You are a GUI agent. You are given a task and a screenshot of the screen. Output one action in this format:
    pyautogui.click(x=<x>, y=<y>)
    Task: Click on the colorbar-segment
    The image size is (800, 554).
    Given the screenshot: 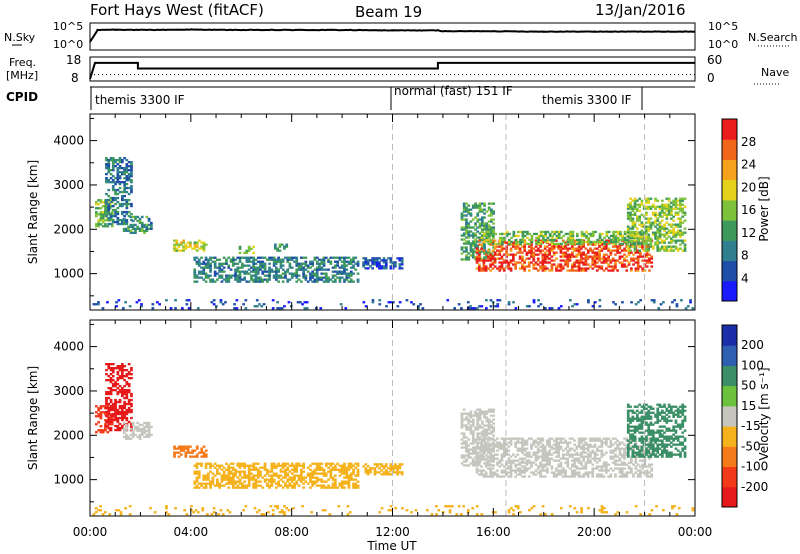 What is the action you would take?
    pyautogui.click(x=729, y=271)
    